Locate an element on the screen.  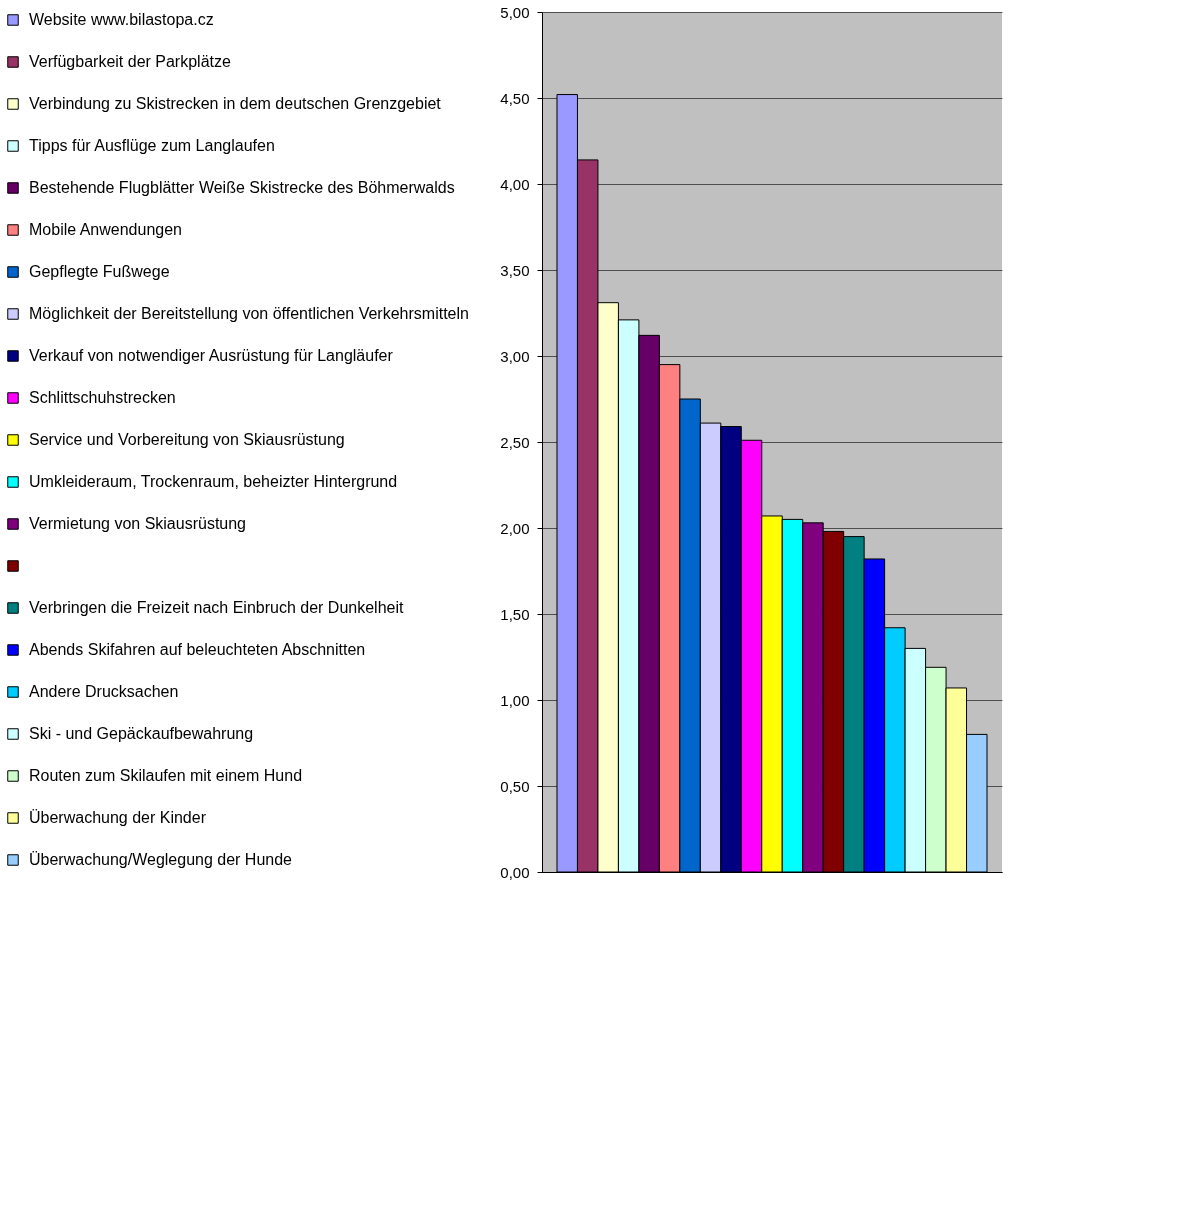
y-tick-label: 2,00 is located at coordinates (515, 528).